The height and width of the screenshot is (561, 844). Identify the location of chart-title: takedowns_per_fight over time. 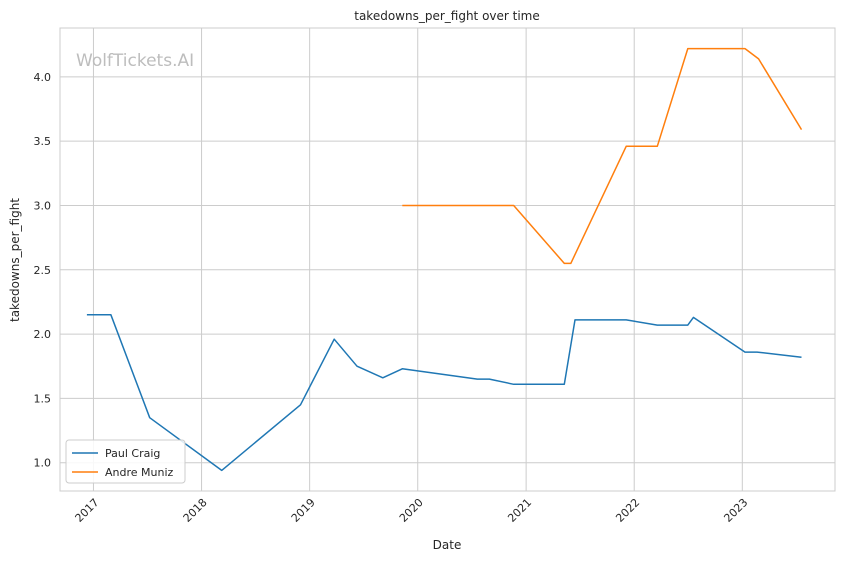
(447, 16).